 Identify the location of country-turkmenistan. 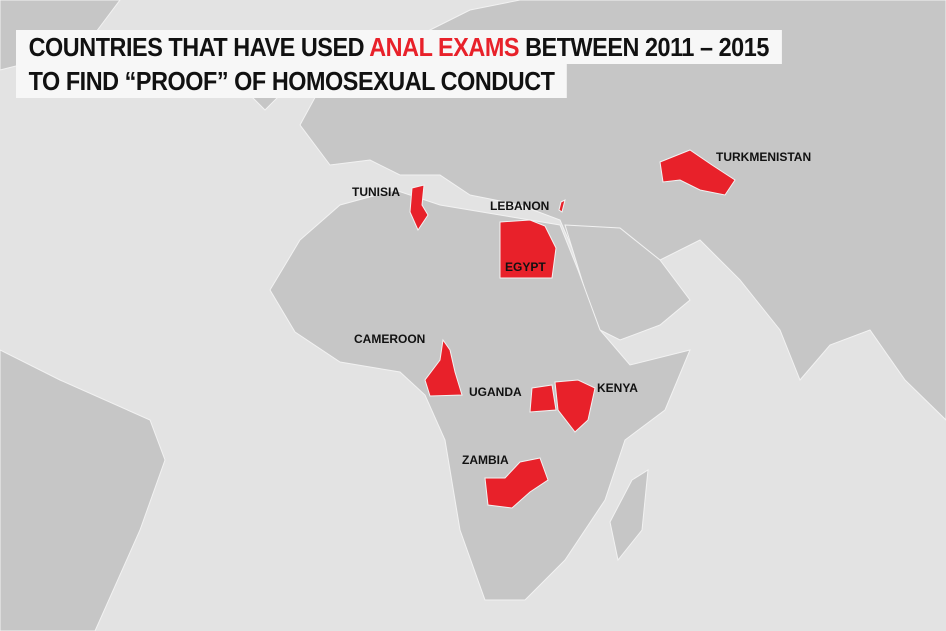
(697, 172).